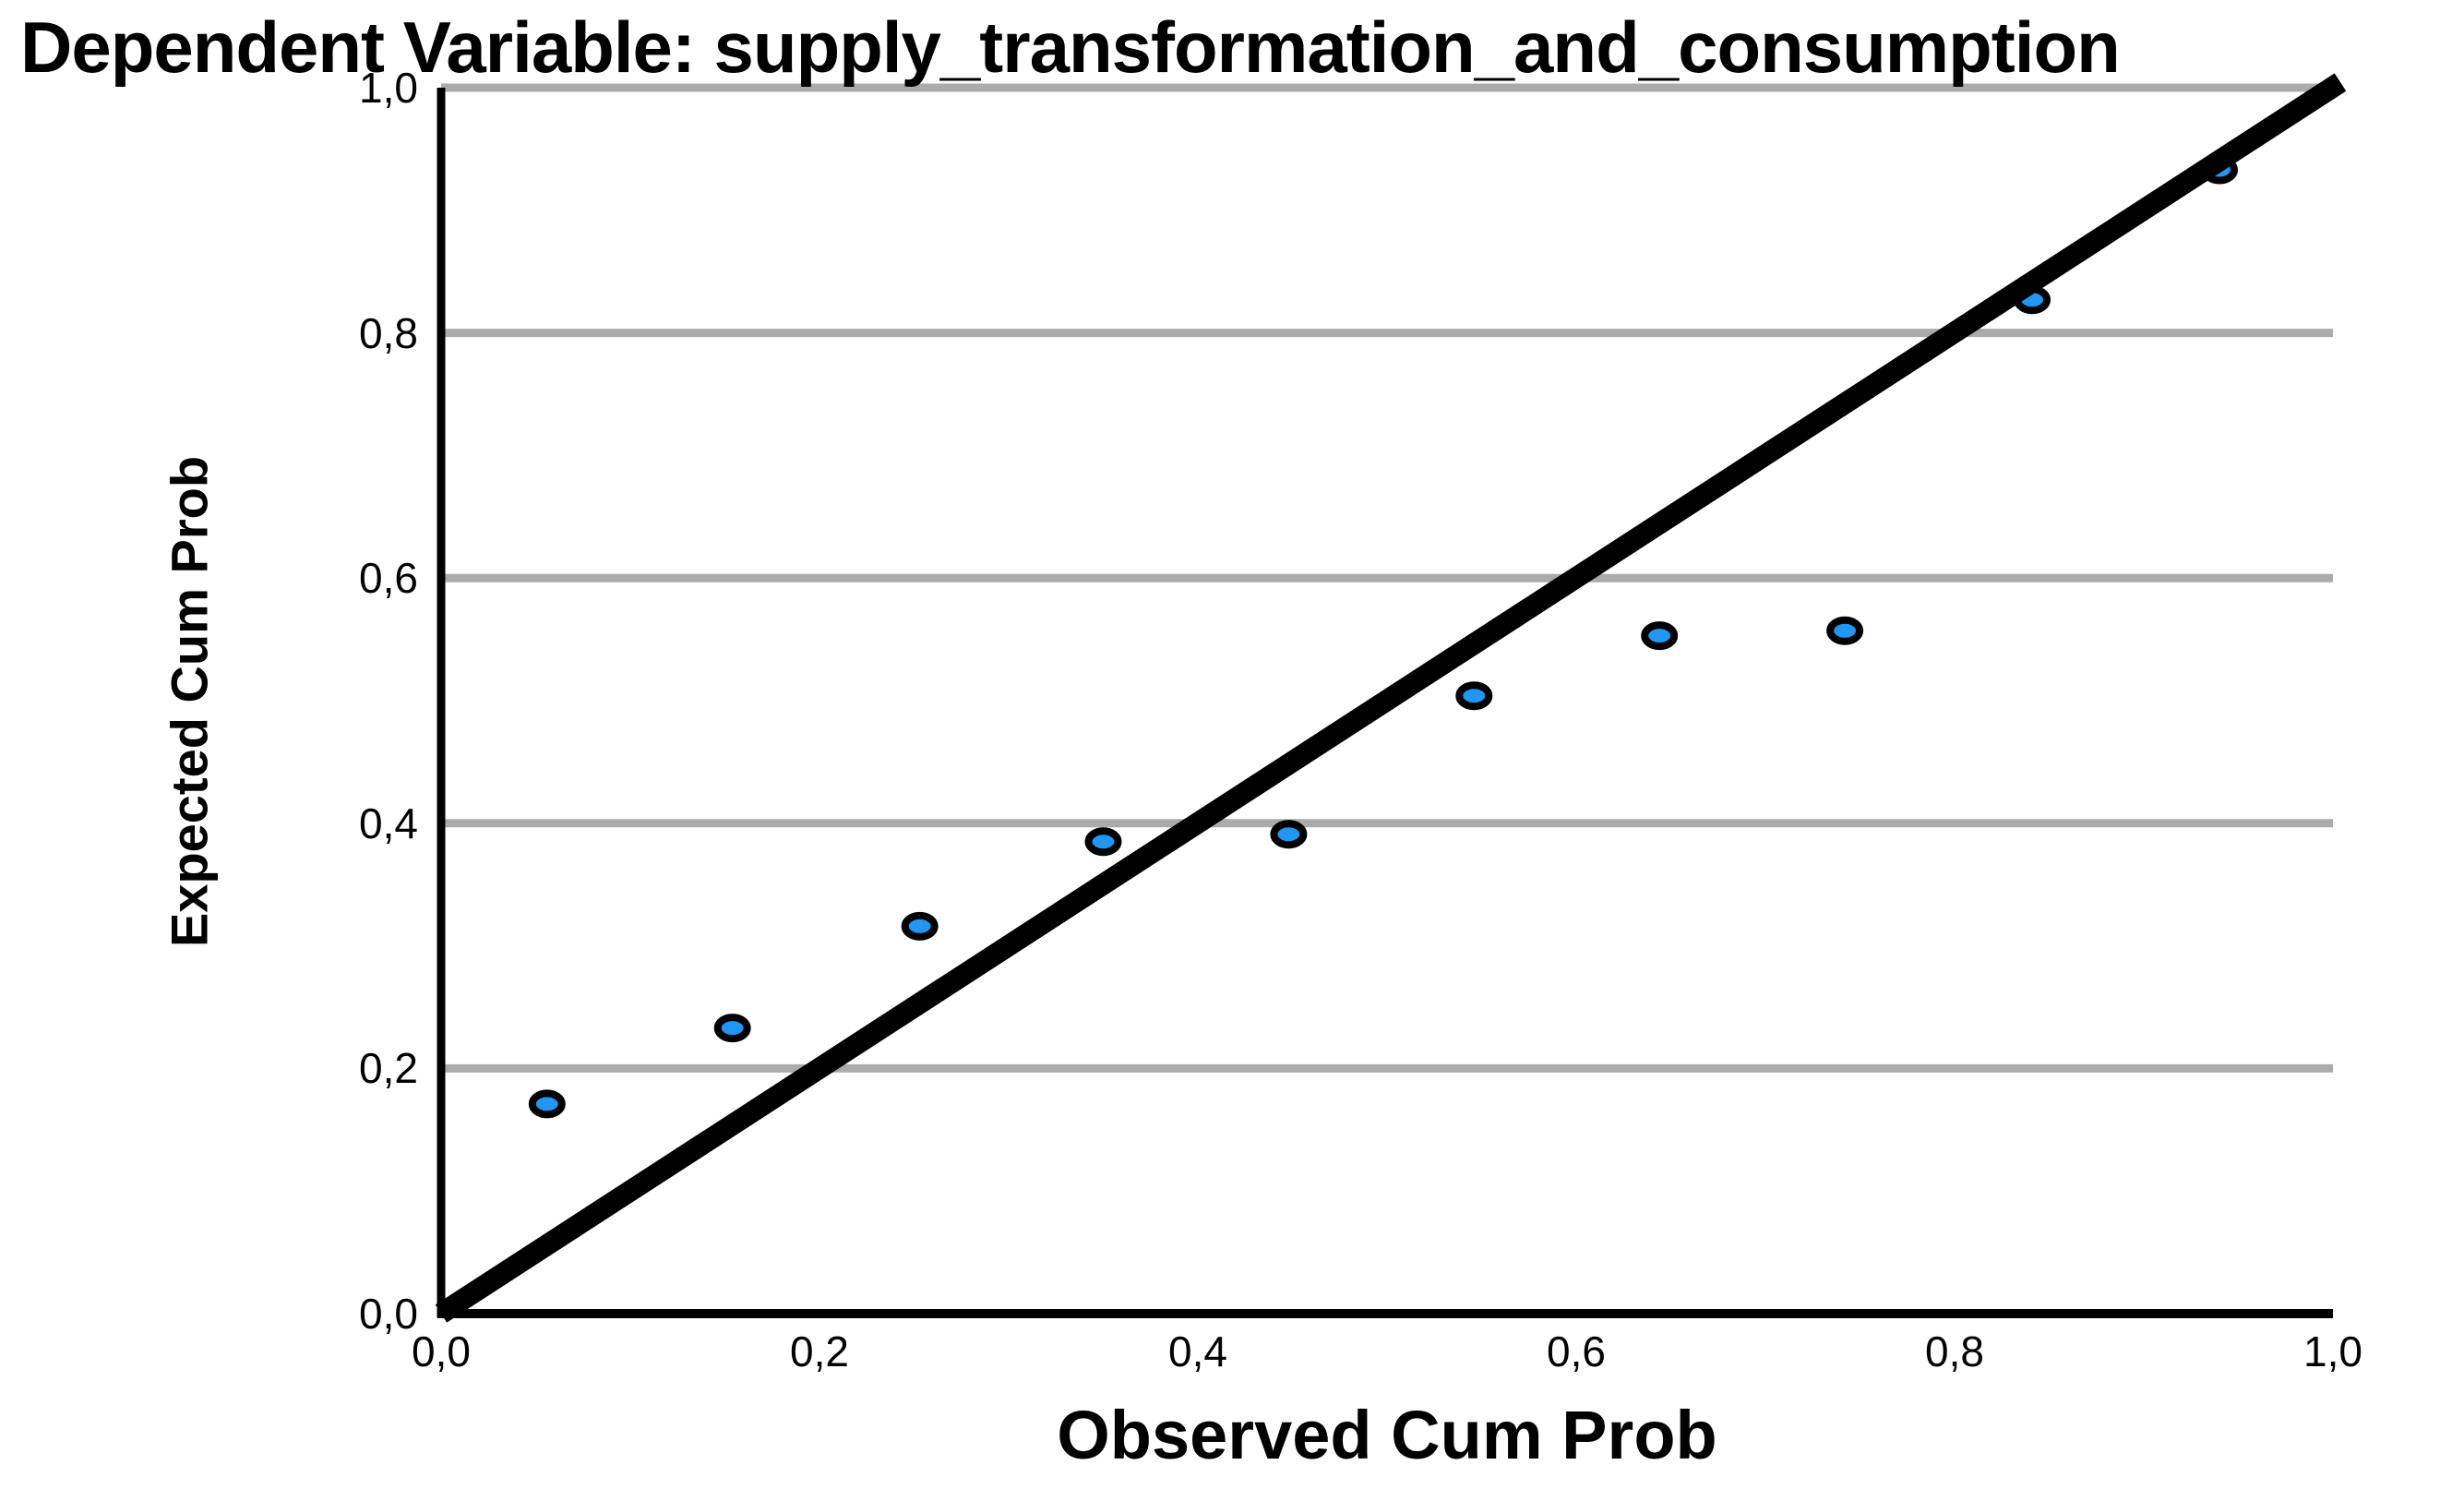 The image size is (2464, 1501). I want to click on y-tick-label: 0,8, so click(388, 332).